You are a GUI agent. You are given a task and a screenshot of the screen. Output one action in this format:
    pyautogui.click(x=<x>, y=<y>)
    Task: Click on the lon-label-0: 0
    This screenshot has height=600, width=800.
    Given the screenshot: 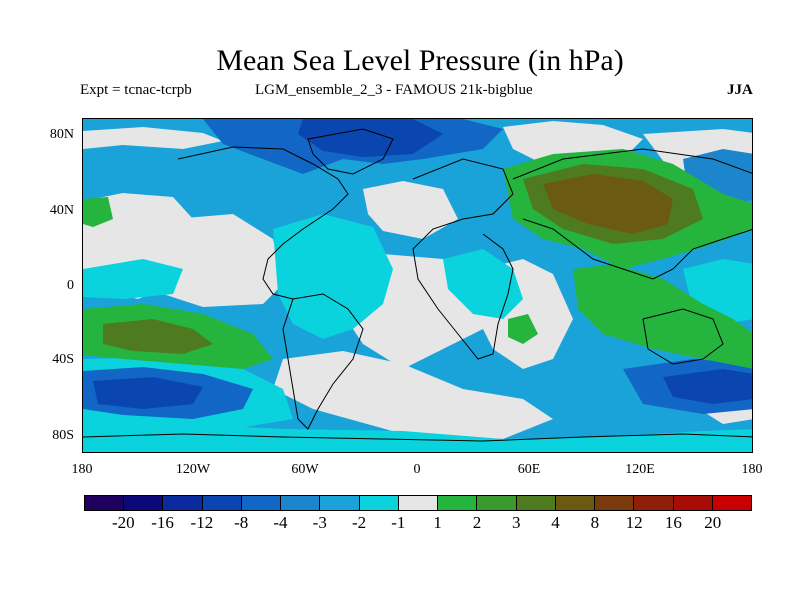 What is the action you would take?
    pyautogui.click(x=417, y=469)
    